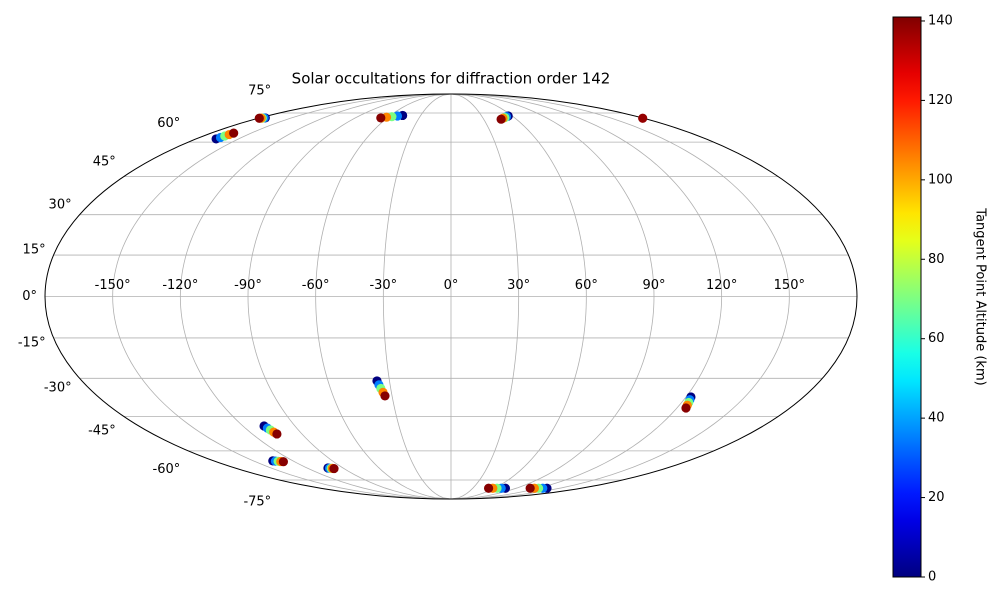 The image size is (1000, 604). What do you see at coordinates (58, 388) in the screenshot?
I see `y-tick-label: -30°` at bounding box center [58, 388].